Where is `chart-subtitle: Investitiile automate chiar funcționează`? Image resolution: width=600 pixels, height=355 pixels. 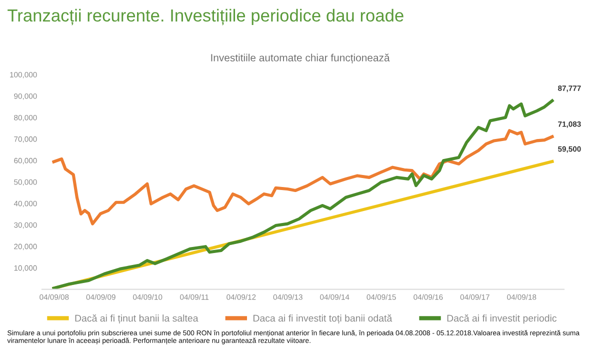
chart-subtitle: Investitiile automate chiar funcționează is located at coordinates (300, 59).